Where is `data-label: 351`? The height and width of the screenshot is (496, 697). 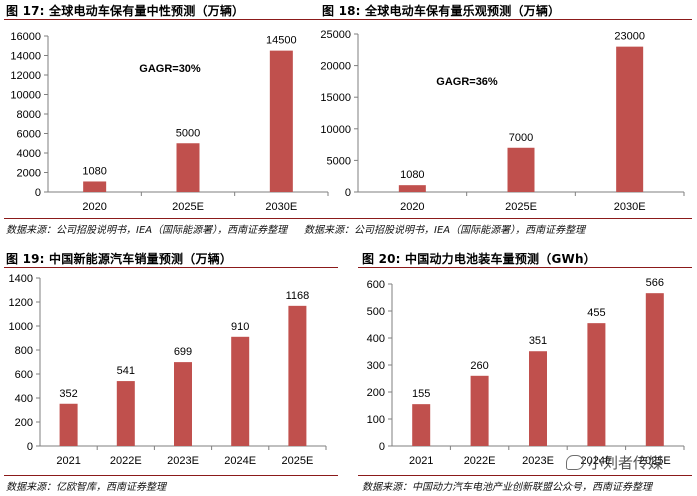 data-label: 351 is located at coordinates (538, 341).